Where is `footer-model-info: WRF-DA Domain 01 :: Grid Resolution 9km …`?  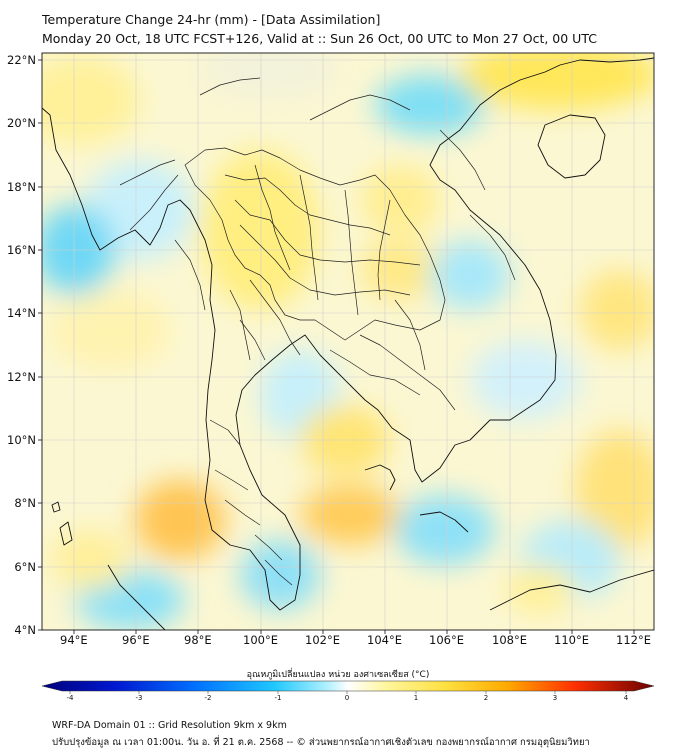 footer-model-info: WRF-DA Domain 01 :: Grid Resolution 9km … is located at coordinates (169, 725).